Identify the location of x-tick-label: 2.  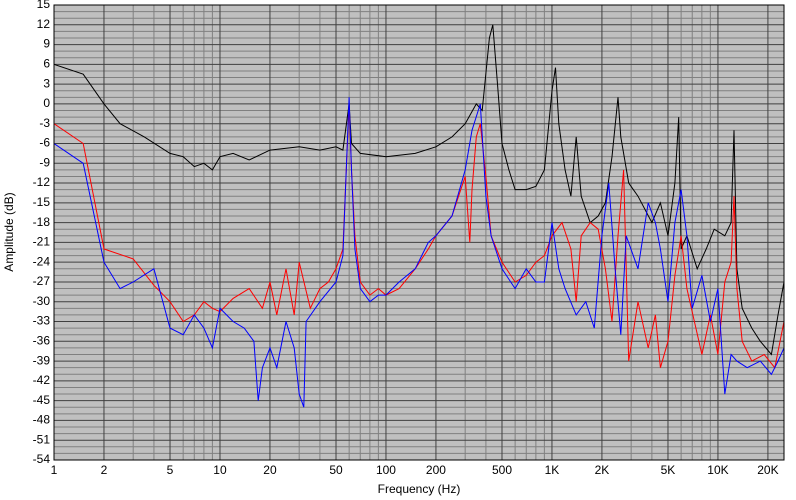
(104, 470).